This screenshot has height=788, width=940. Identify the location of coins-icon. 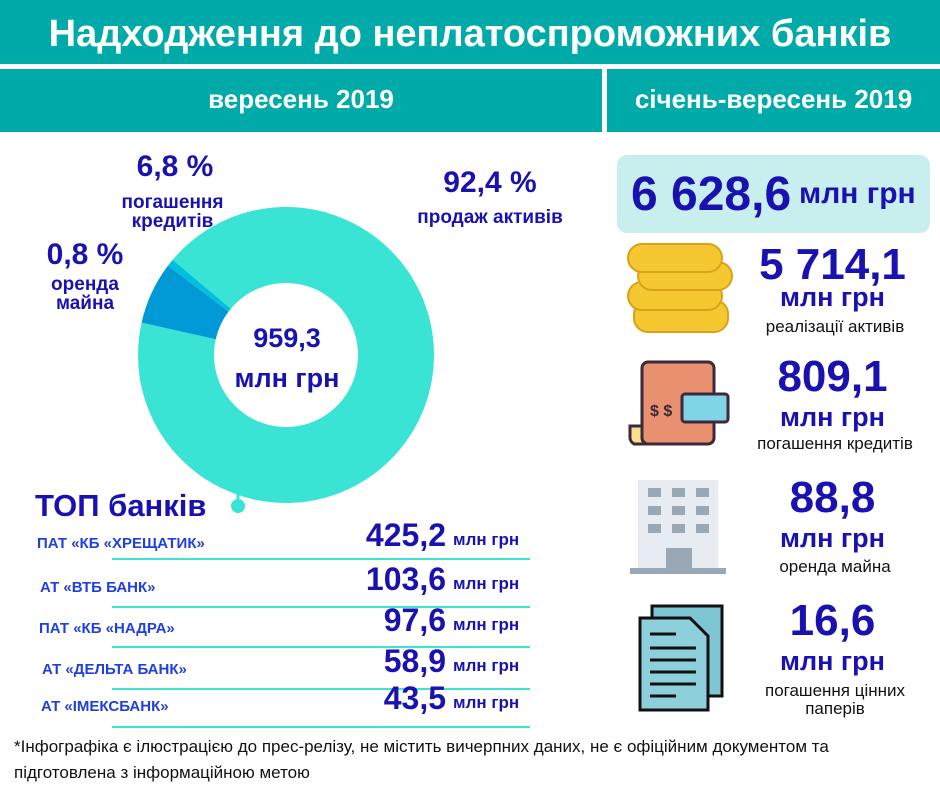
(680, 288).